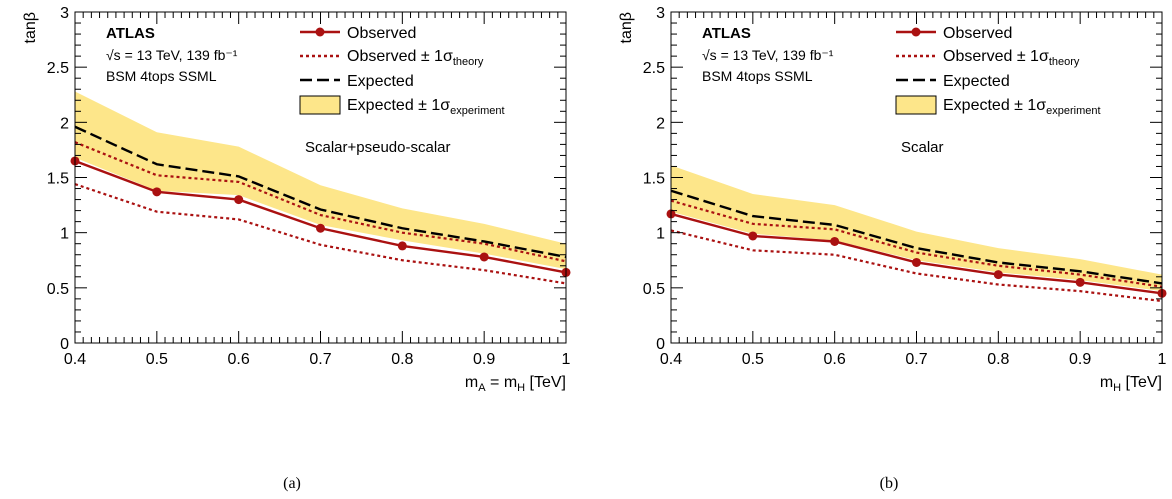 This screenshot has width=1172, height=499. What do you see at coordinates (1131, 384) in the screenshot?
I see `x-axis-title: mH [TeV]` at bounding box center [1131, 384].